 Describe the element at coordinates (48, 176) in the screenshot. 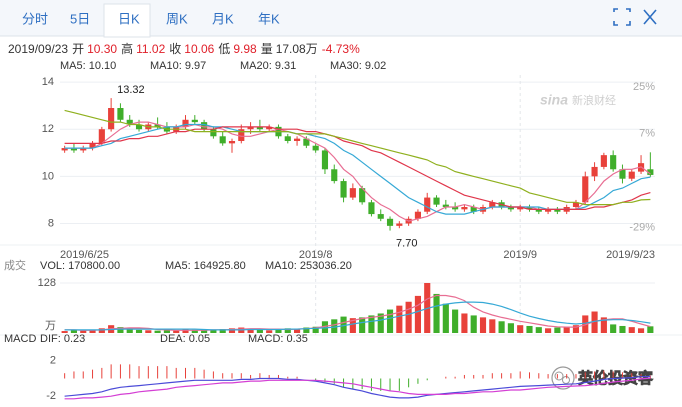

I see `y-tick-label: 10` at that location.